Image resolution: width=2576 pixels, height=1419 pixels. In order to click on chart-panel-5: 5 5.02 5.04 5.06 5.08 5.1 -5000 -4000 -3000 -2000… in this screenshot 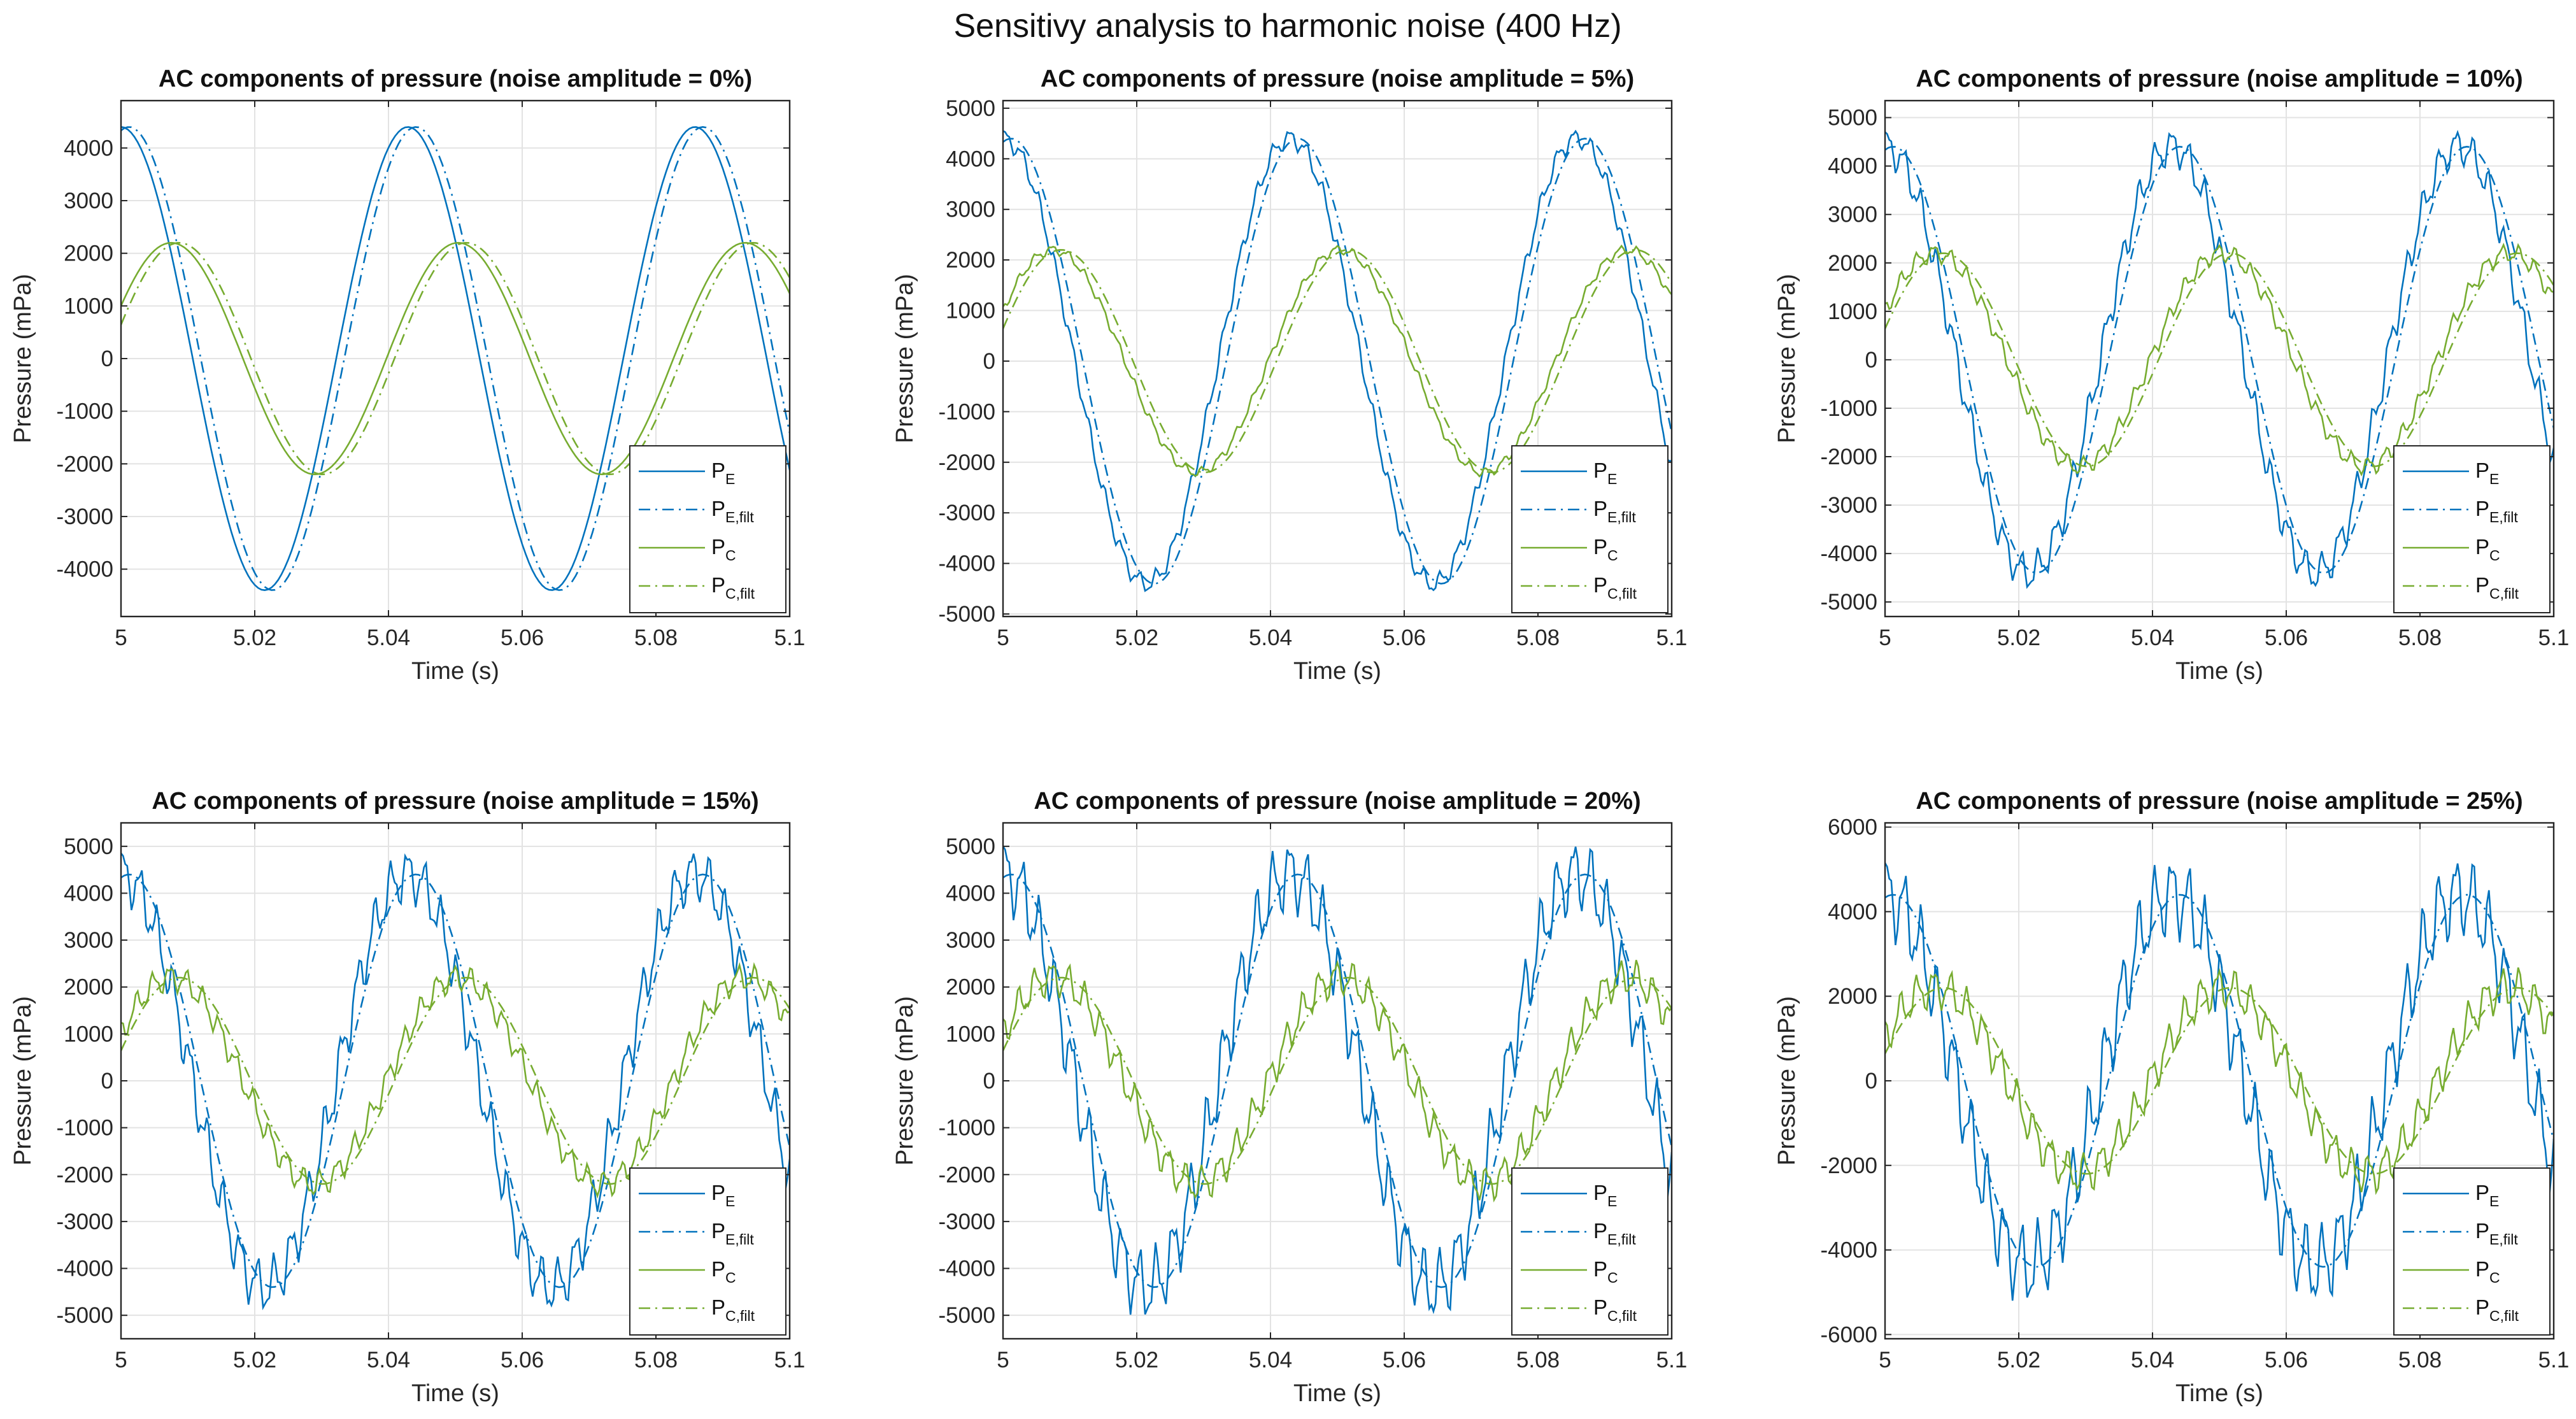, I will do `click(1290, 1097)`.